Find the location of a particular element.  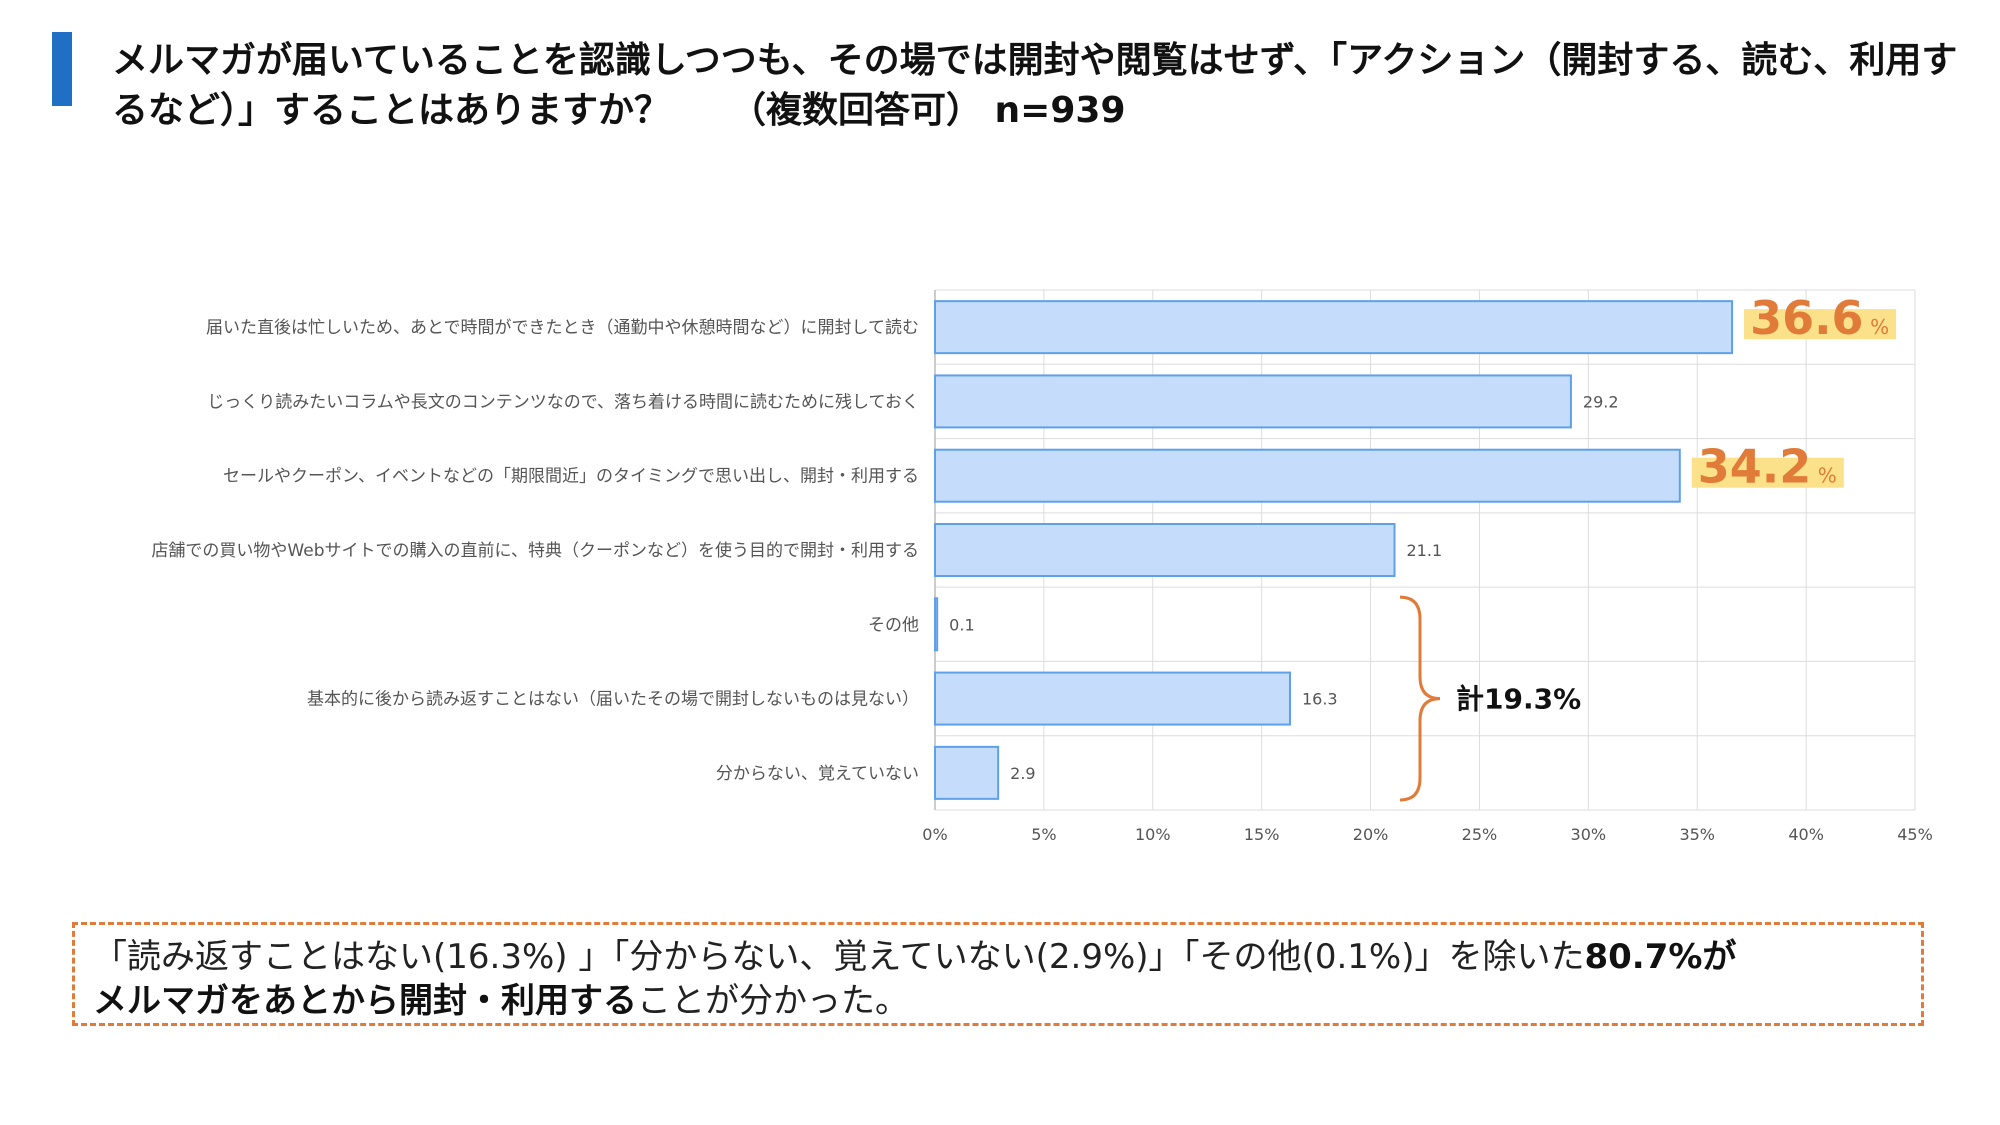

highlight-data-label: 36.6 is located at coordinates (1807, 318).